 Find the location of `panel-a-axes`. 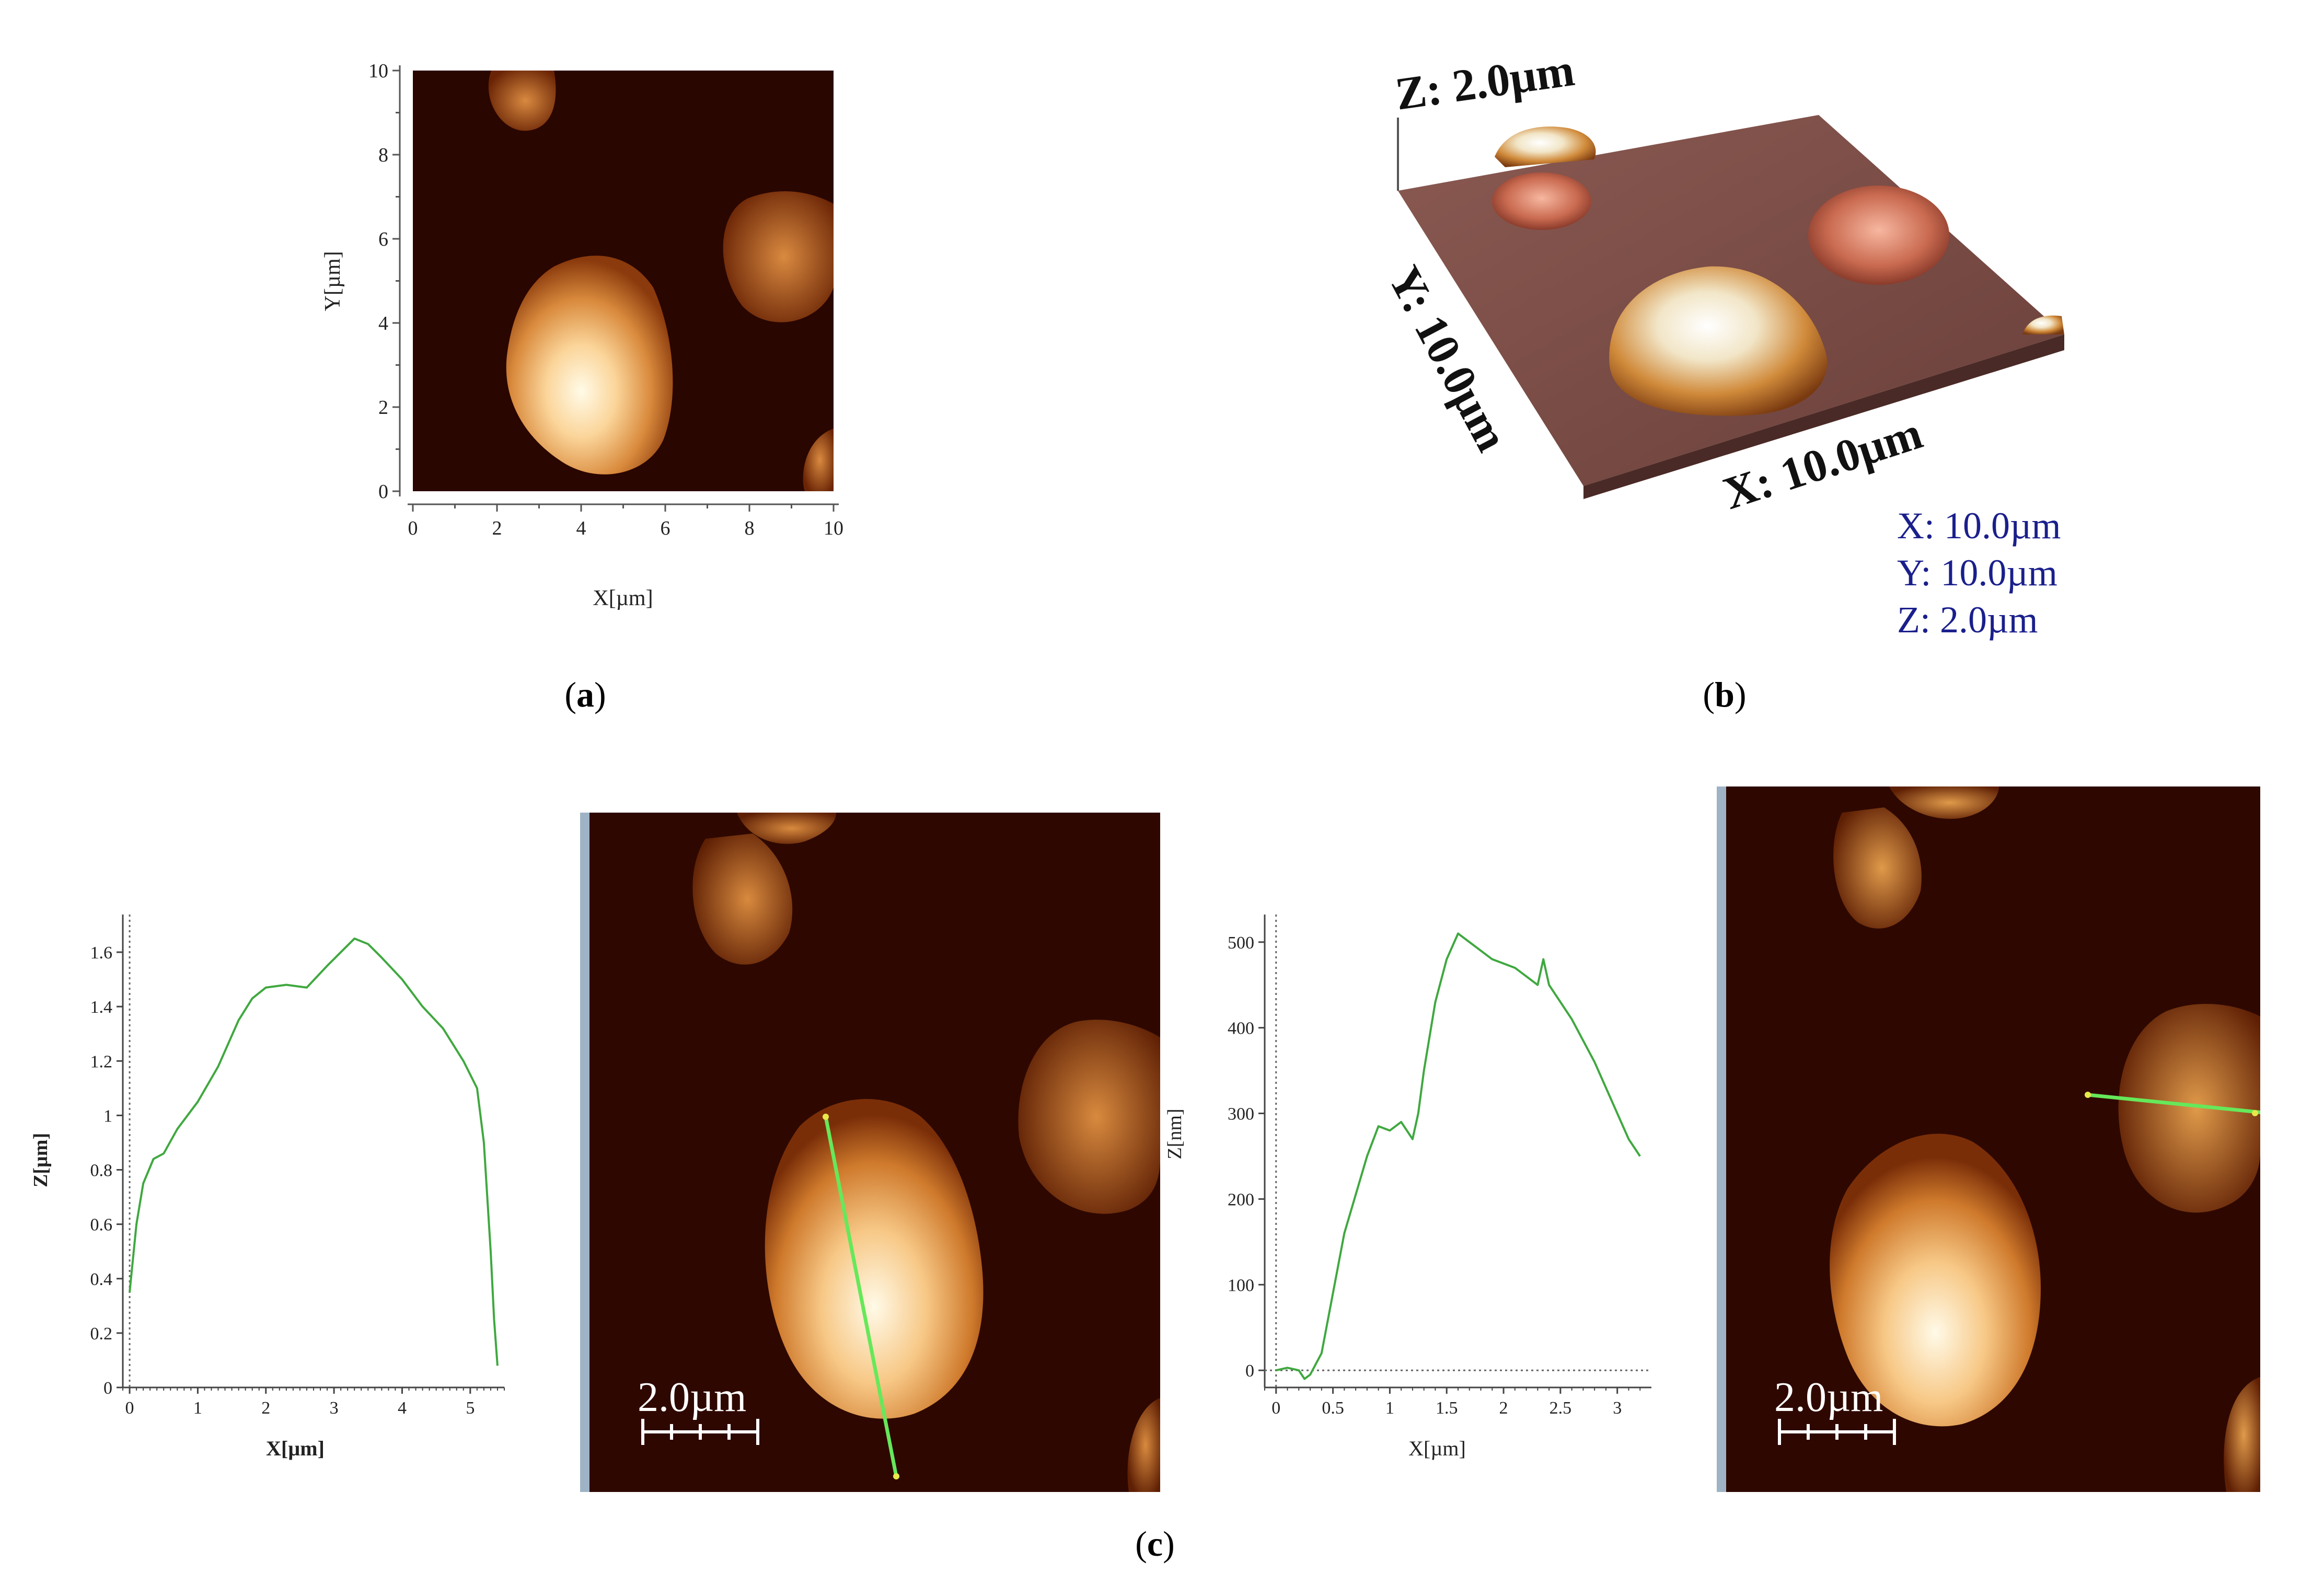

panel-a-axes is located at coordinates (615, 288).